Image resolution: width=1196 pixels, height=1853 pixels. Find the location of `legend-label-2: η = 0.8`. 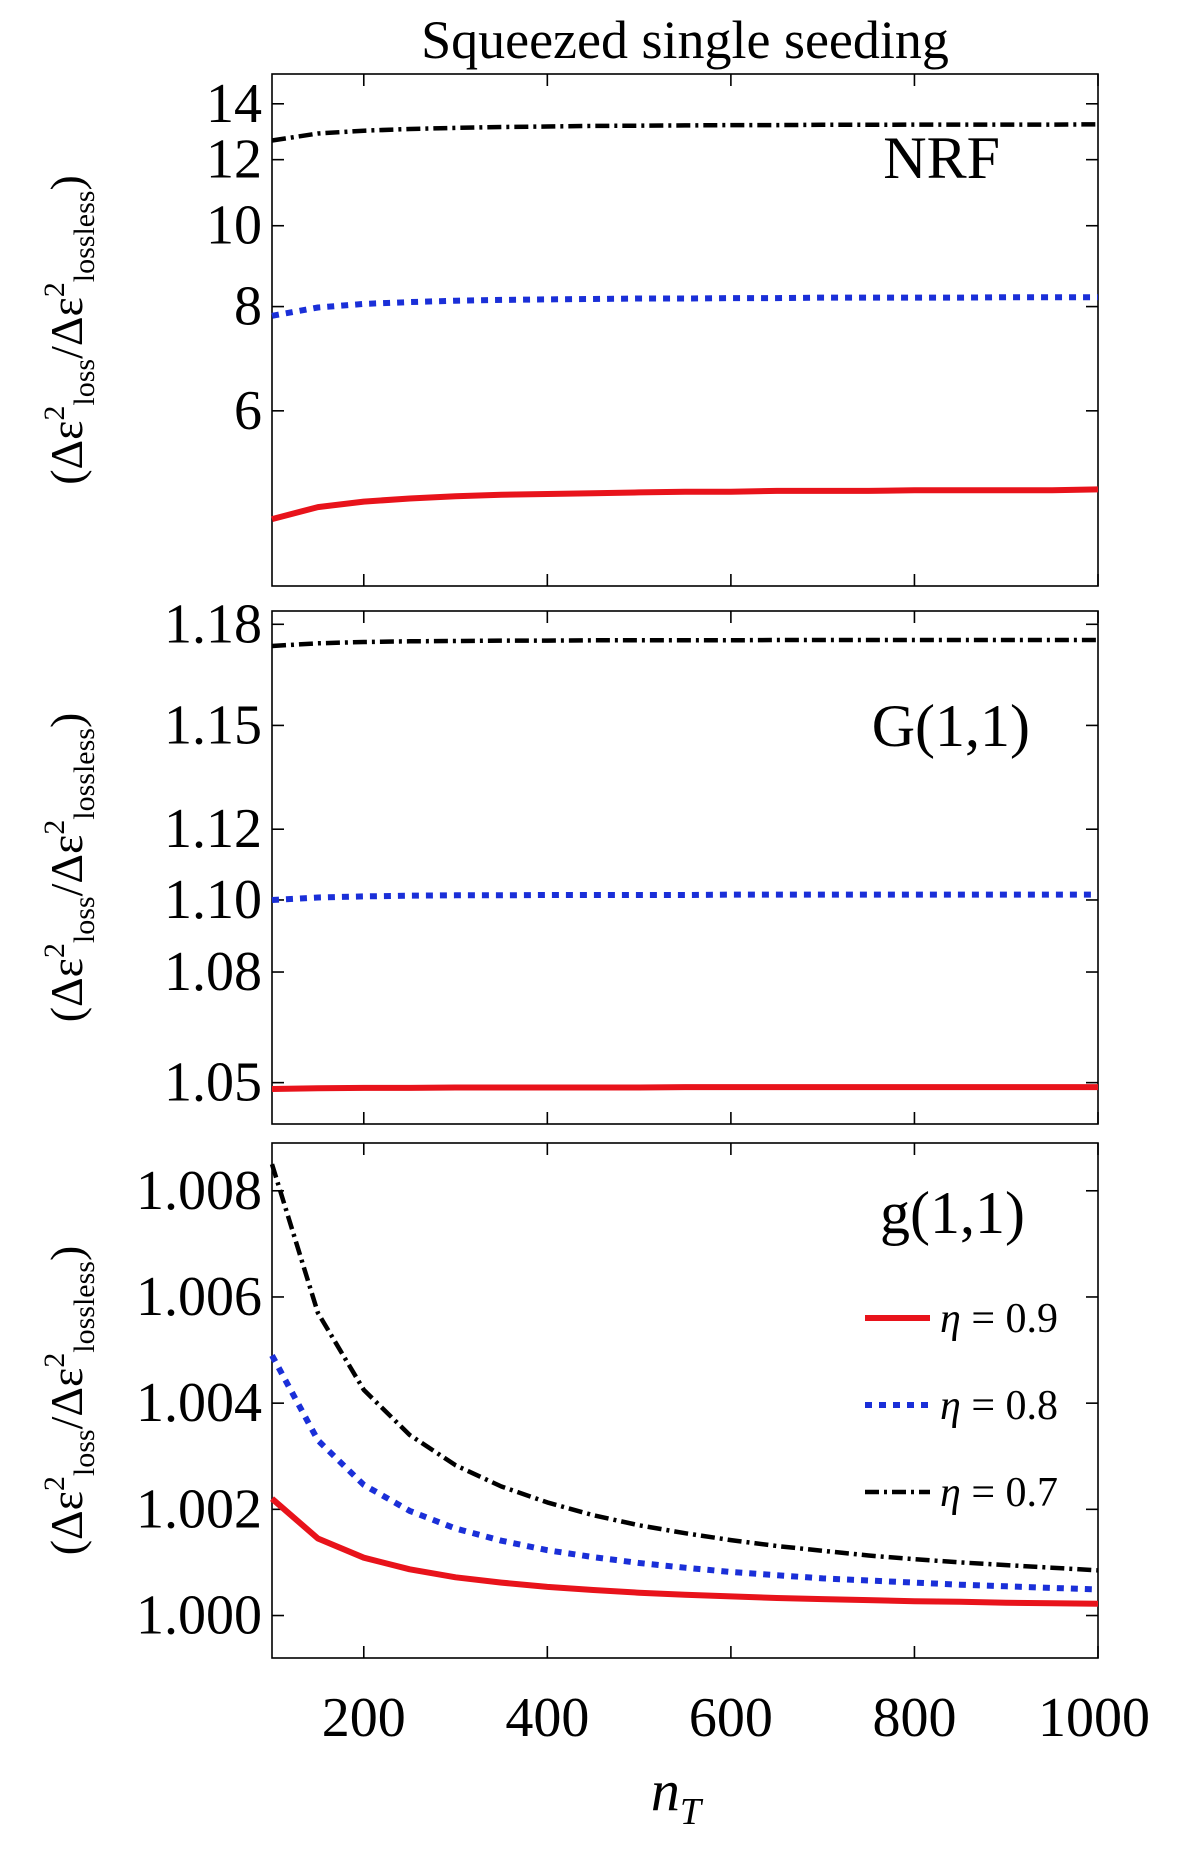

legend-label-2: η = 0.8 is located at coordinates (999, 1406).